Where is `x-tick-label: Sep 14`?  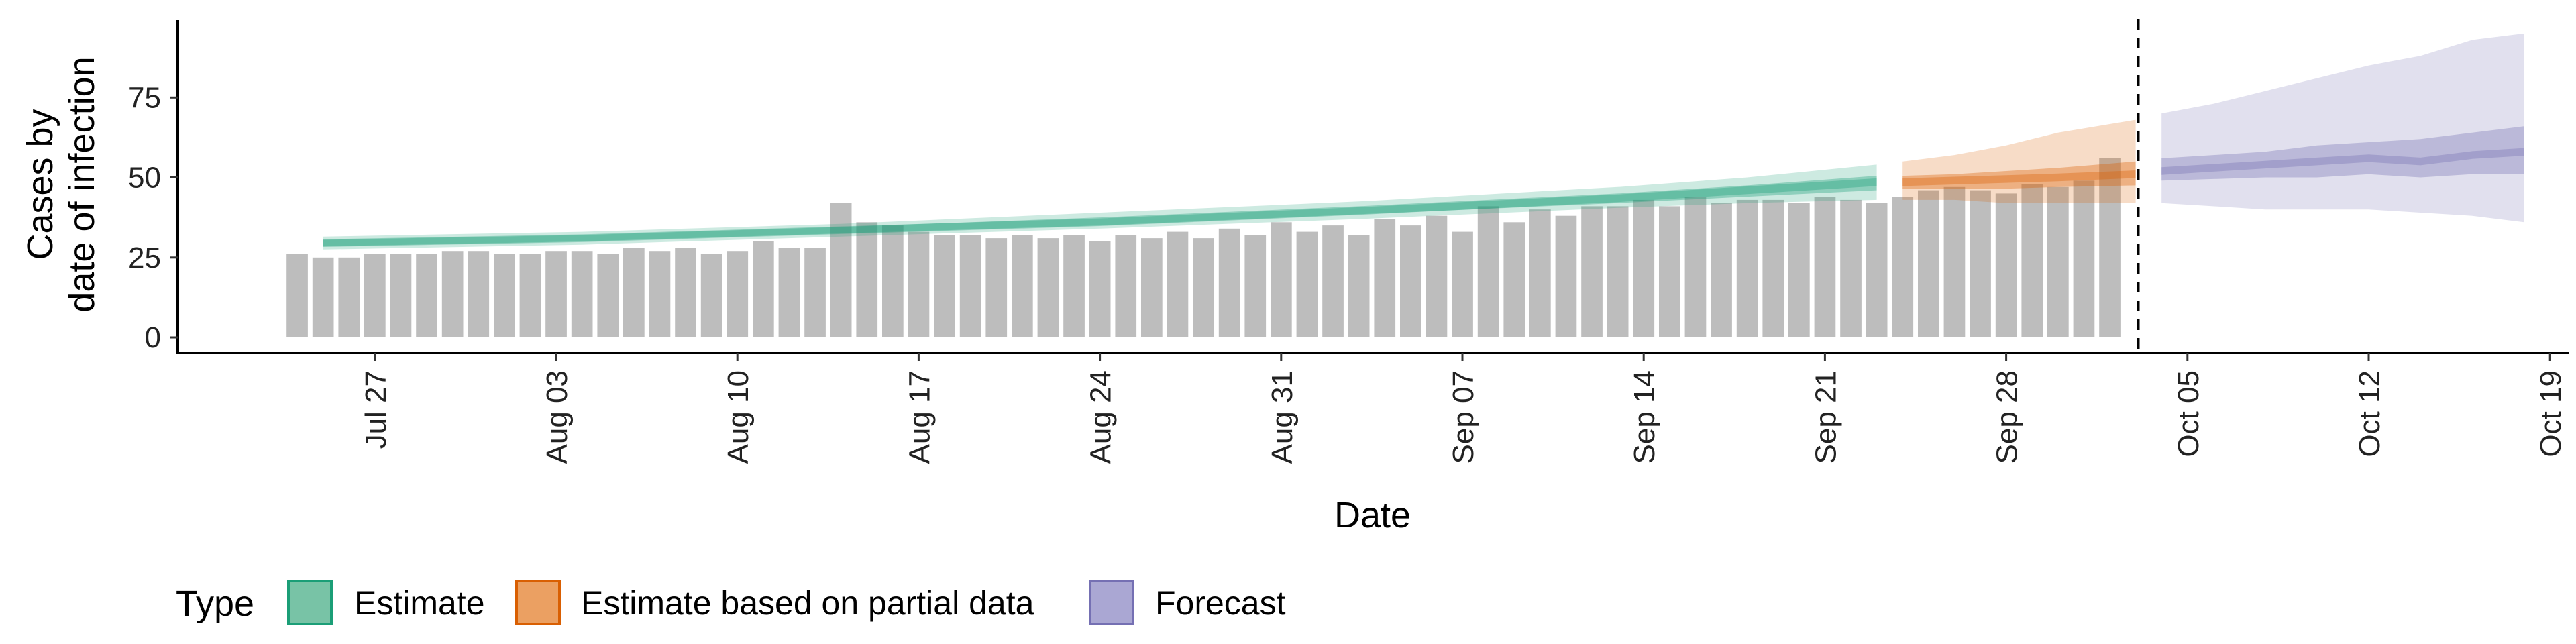
x-tick-label: Sep 14 is located at coordinates (1644, 417).